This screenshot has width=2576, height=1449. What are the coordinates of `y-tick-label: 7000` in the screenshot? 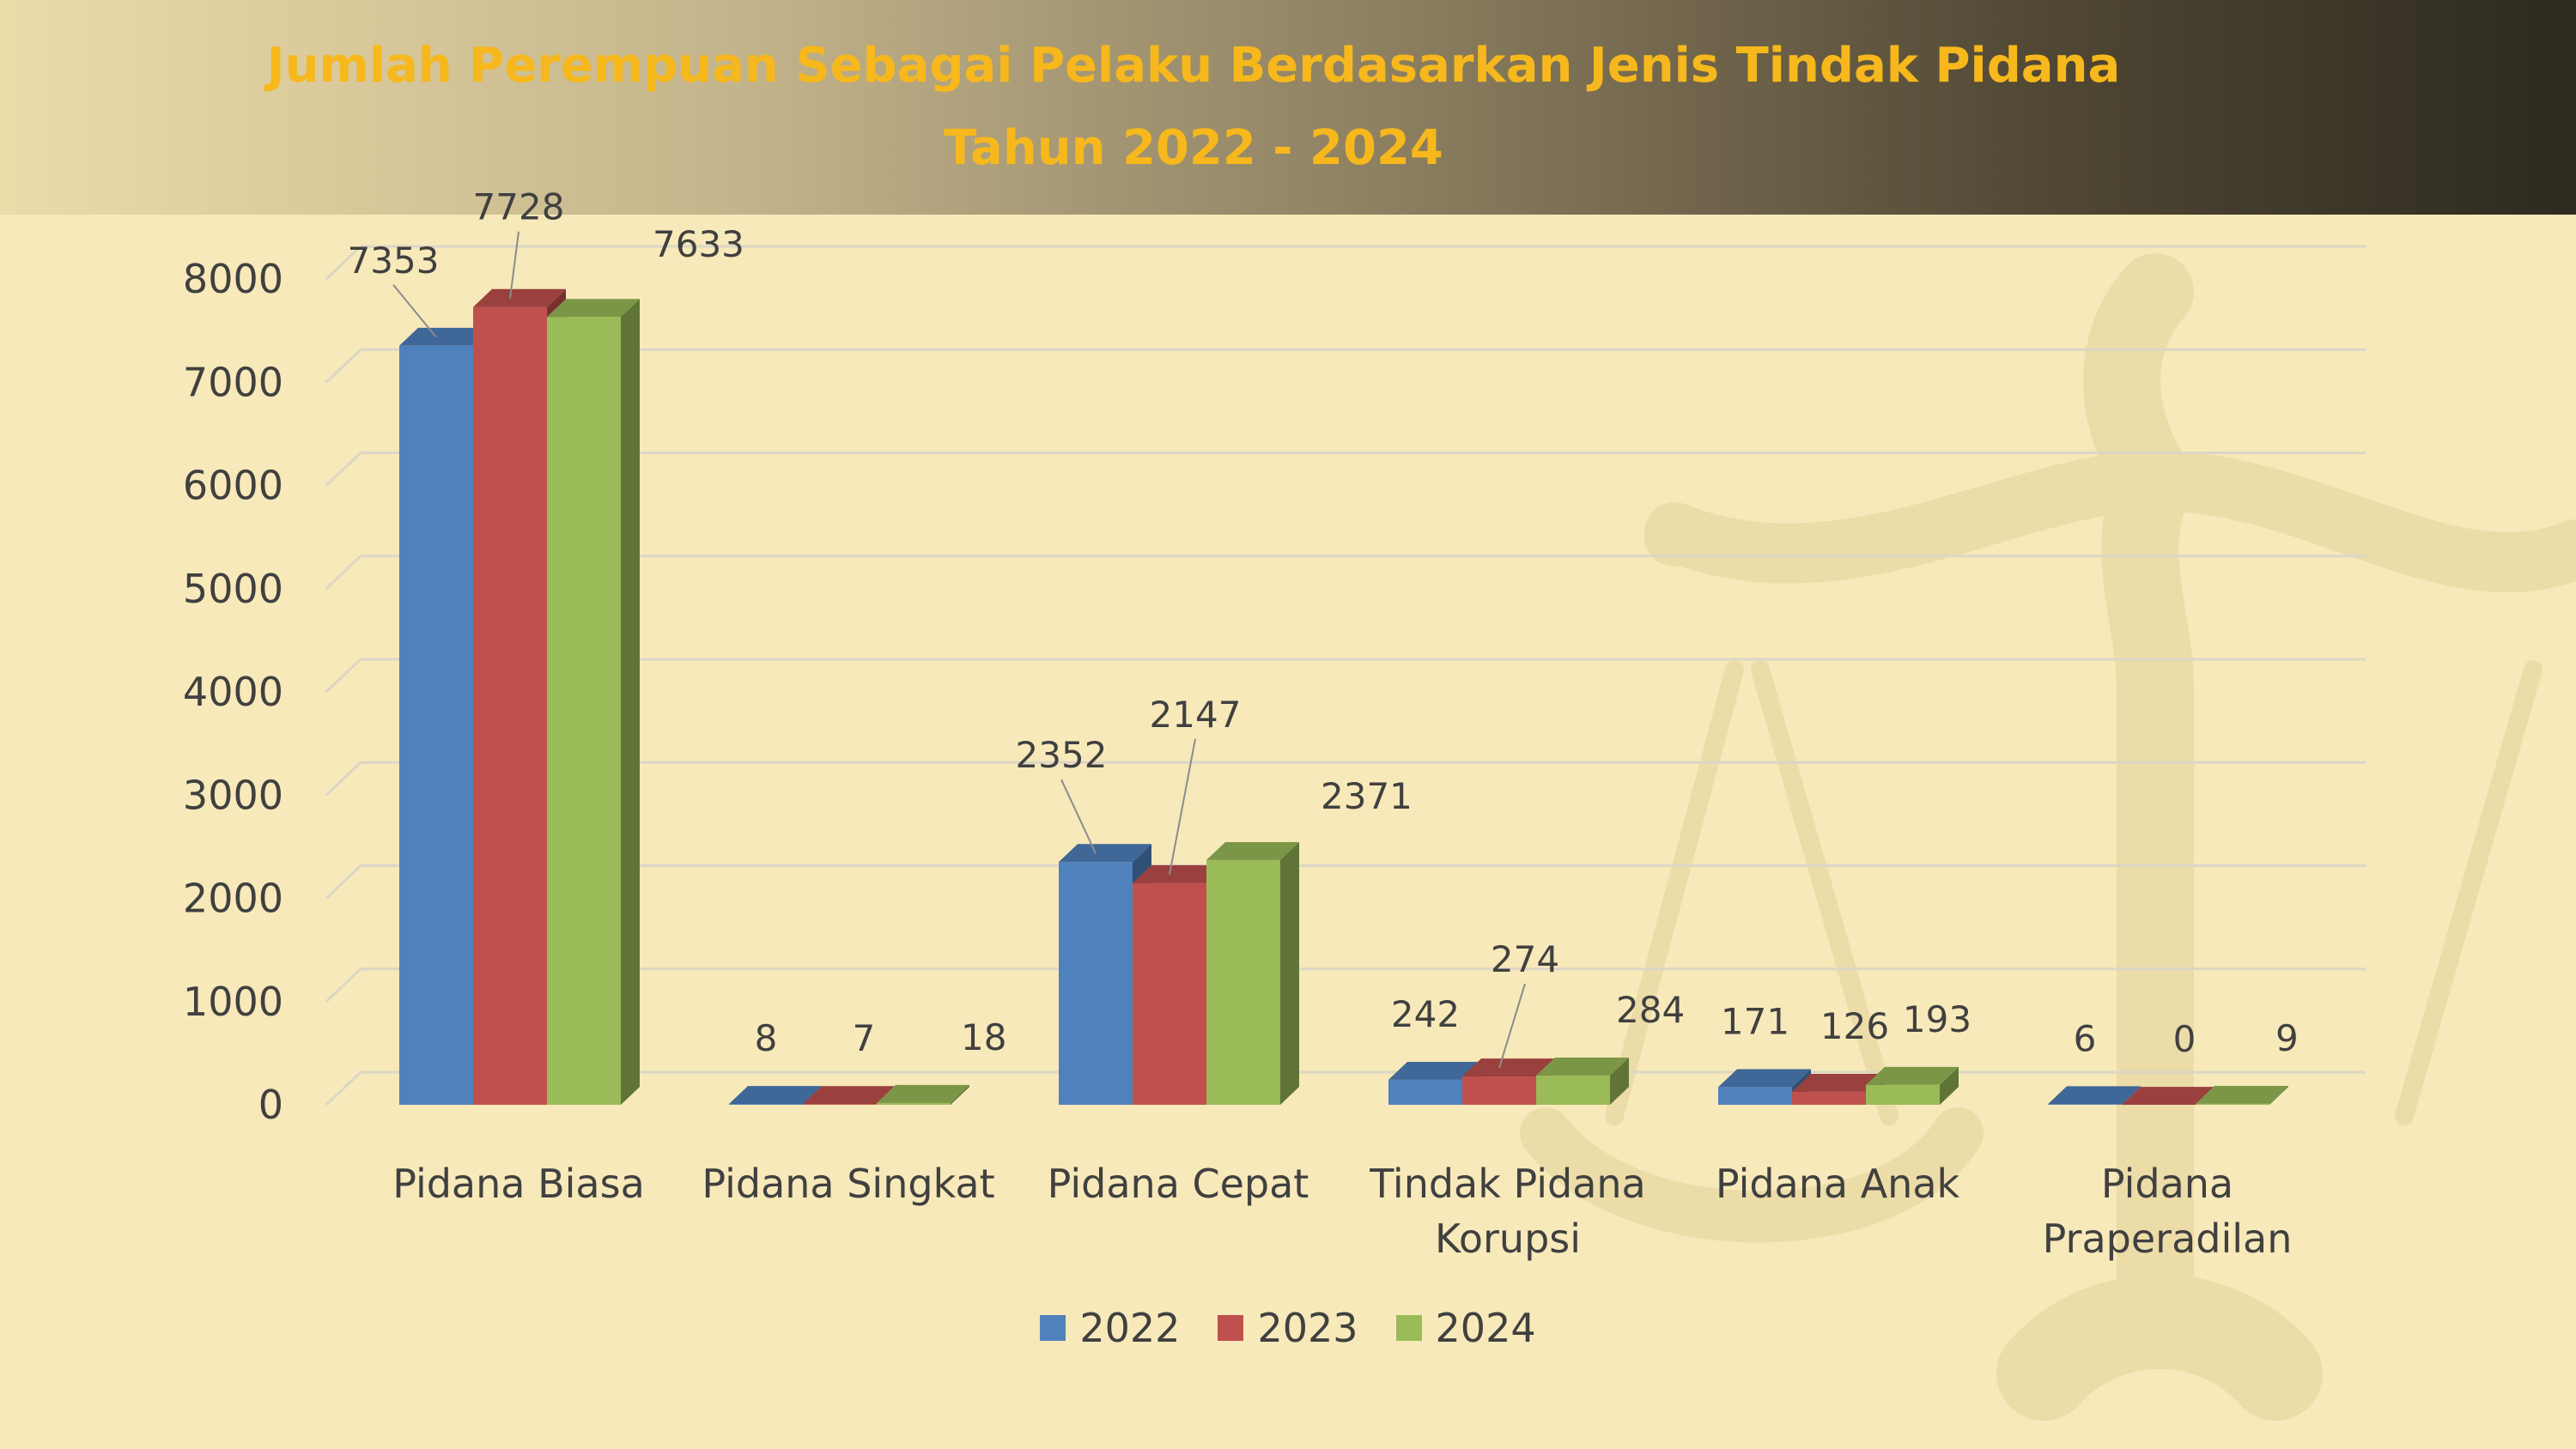 It's located at (233, 382).